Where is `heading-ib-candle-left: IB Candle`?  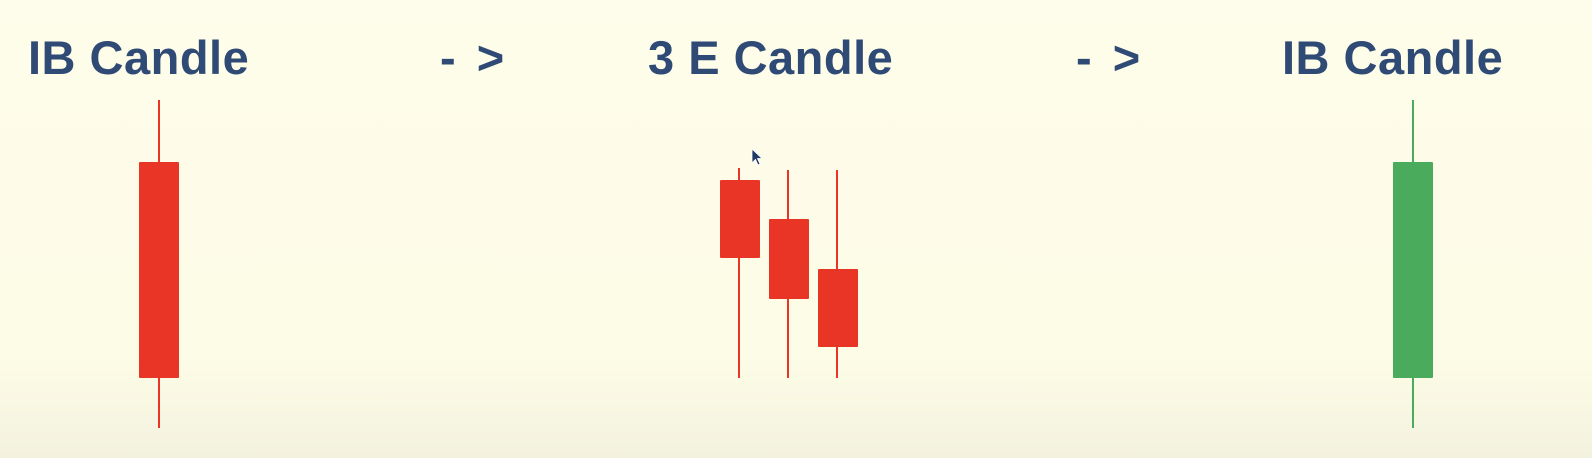
heading-ib-candle-left: IB Candle is located at coordinates (139, 57).